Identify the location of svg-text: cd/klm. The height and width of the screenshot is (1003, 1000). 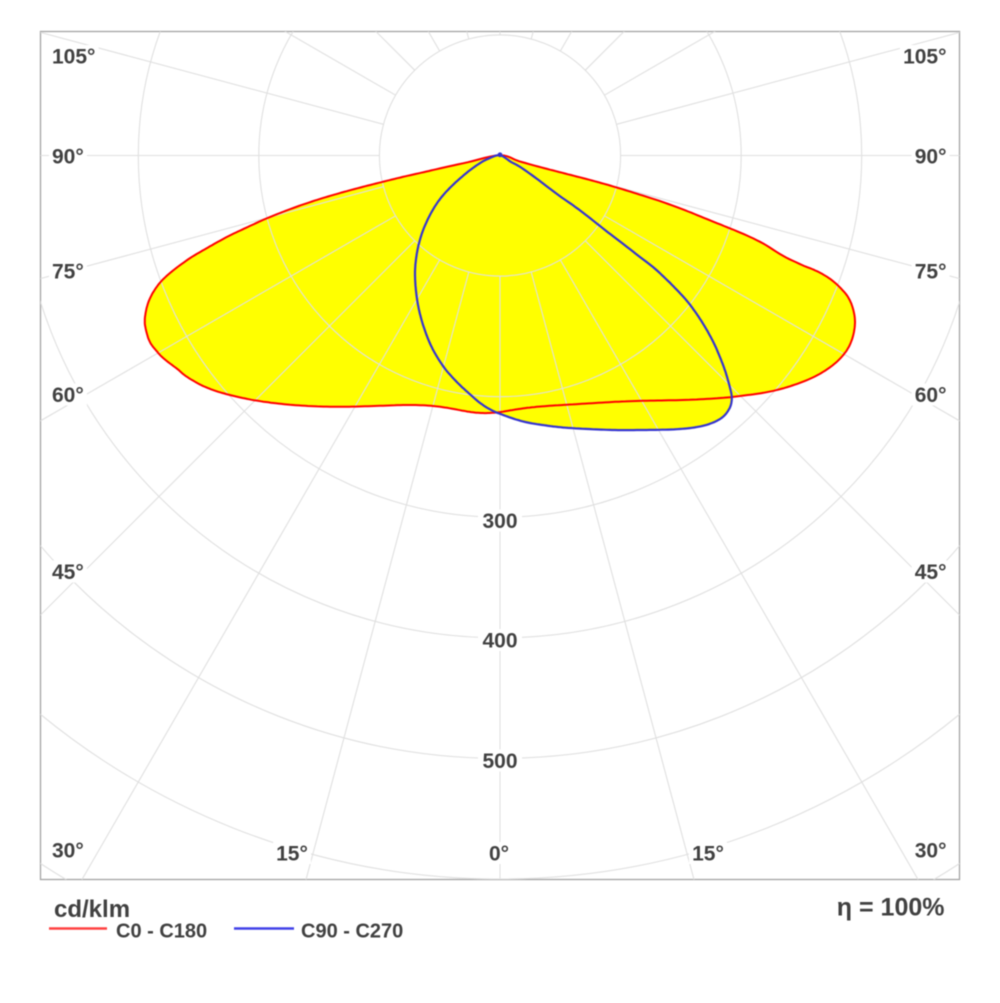
(92, 909).